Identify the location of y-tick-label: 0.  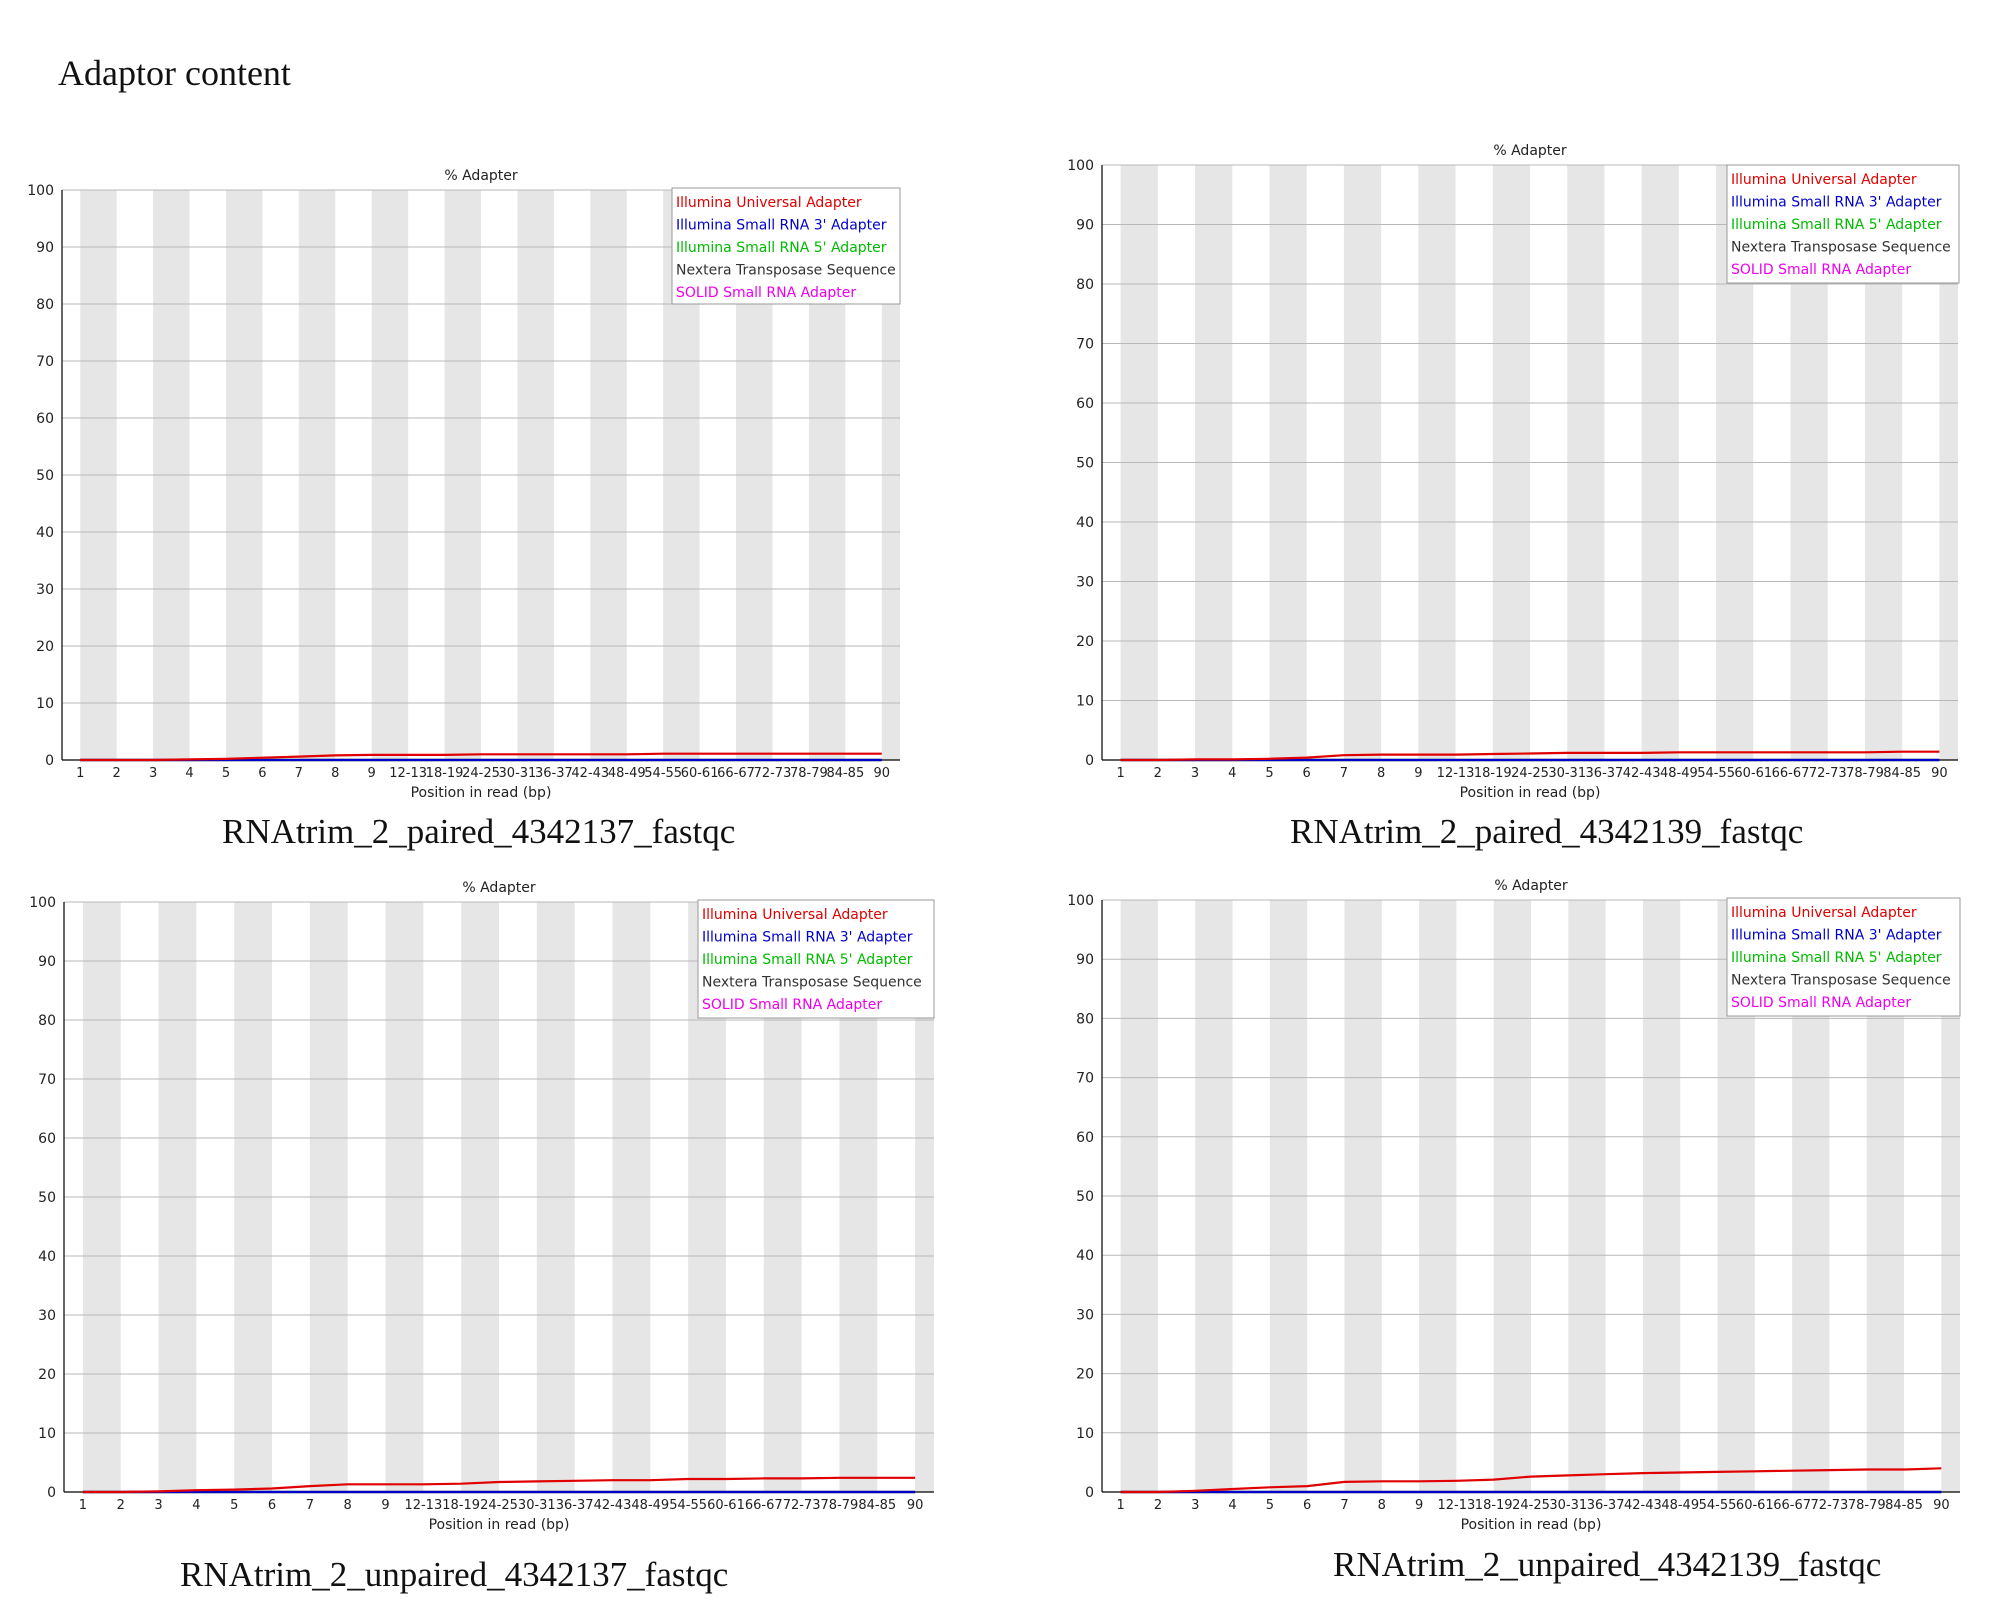
(51, 1493).